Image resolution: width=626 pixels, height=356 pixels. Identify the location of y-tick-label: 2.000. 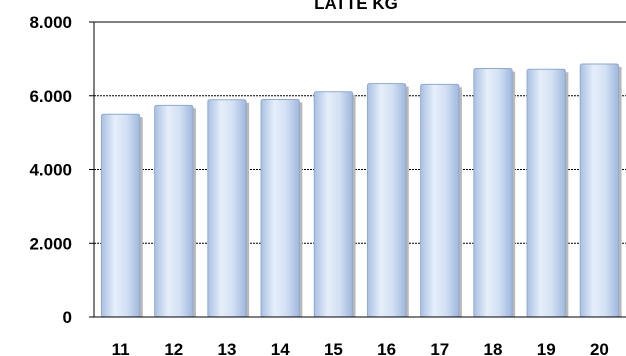
(50, 243).